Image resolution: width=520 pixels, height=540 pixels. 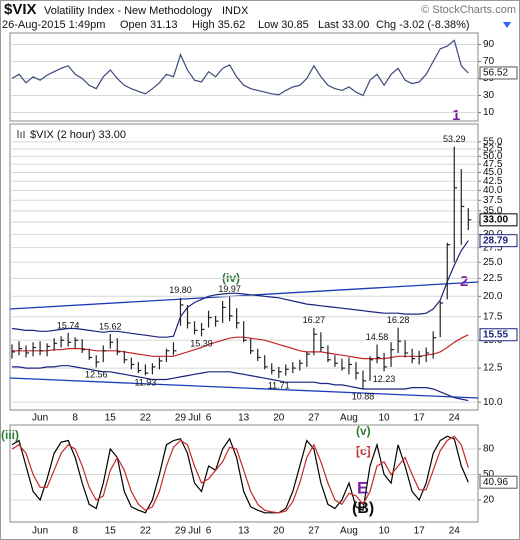 I want to click on y-tick-label: 80, so click(x=489, y=449).